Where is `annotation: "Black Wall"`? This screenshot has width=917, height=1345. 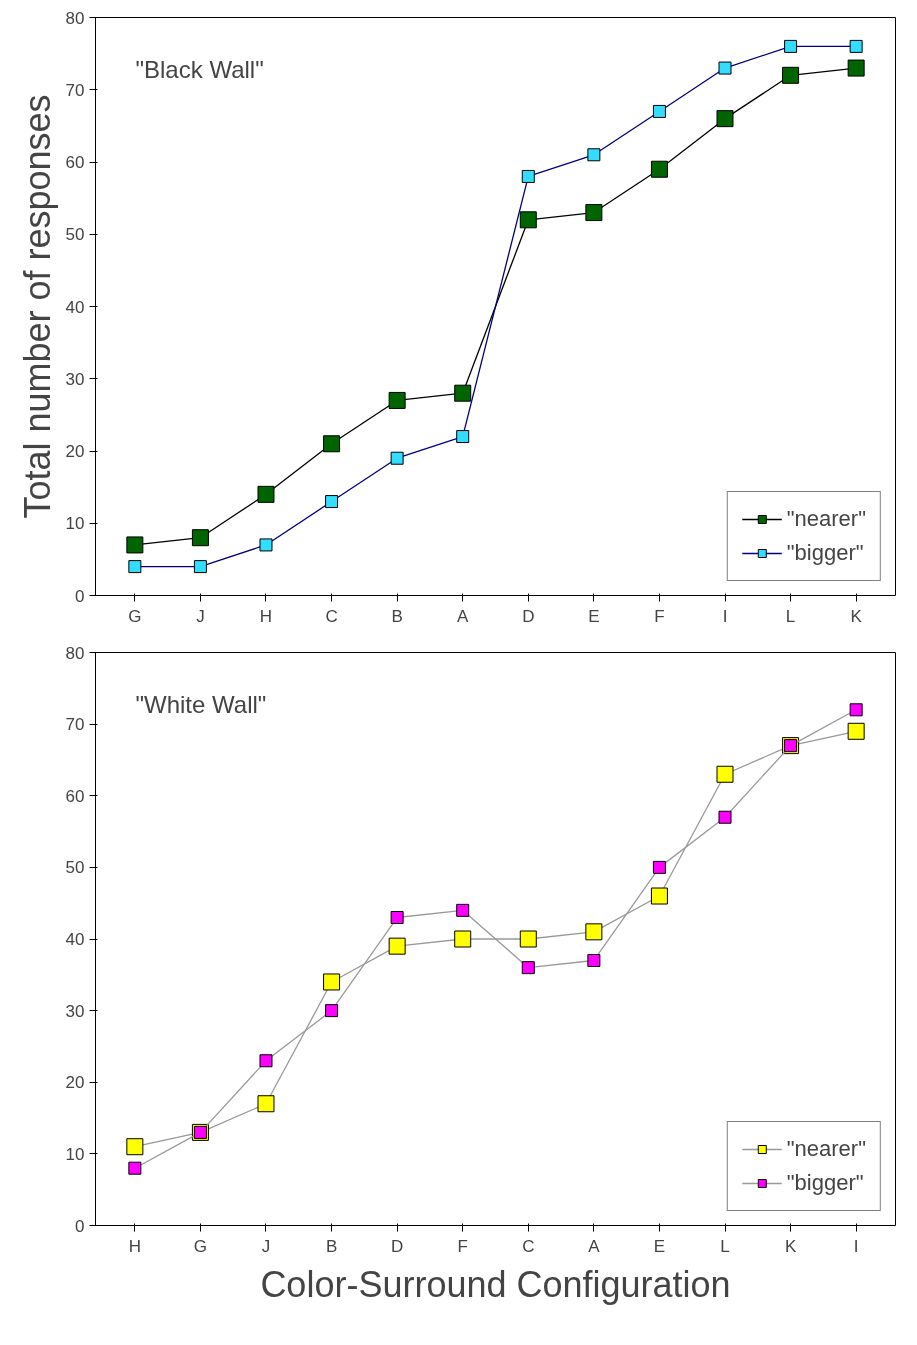 annotation: "Black Wall" is located at coordinates (199, 69).